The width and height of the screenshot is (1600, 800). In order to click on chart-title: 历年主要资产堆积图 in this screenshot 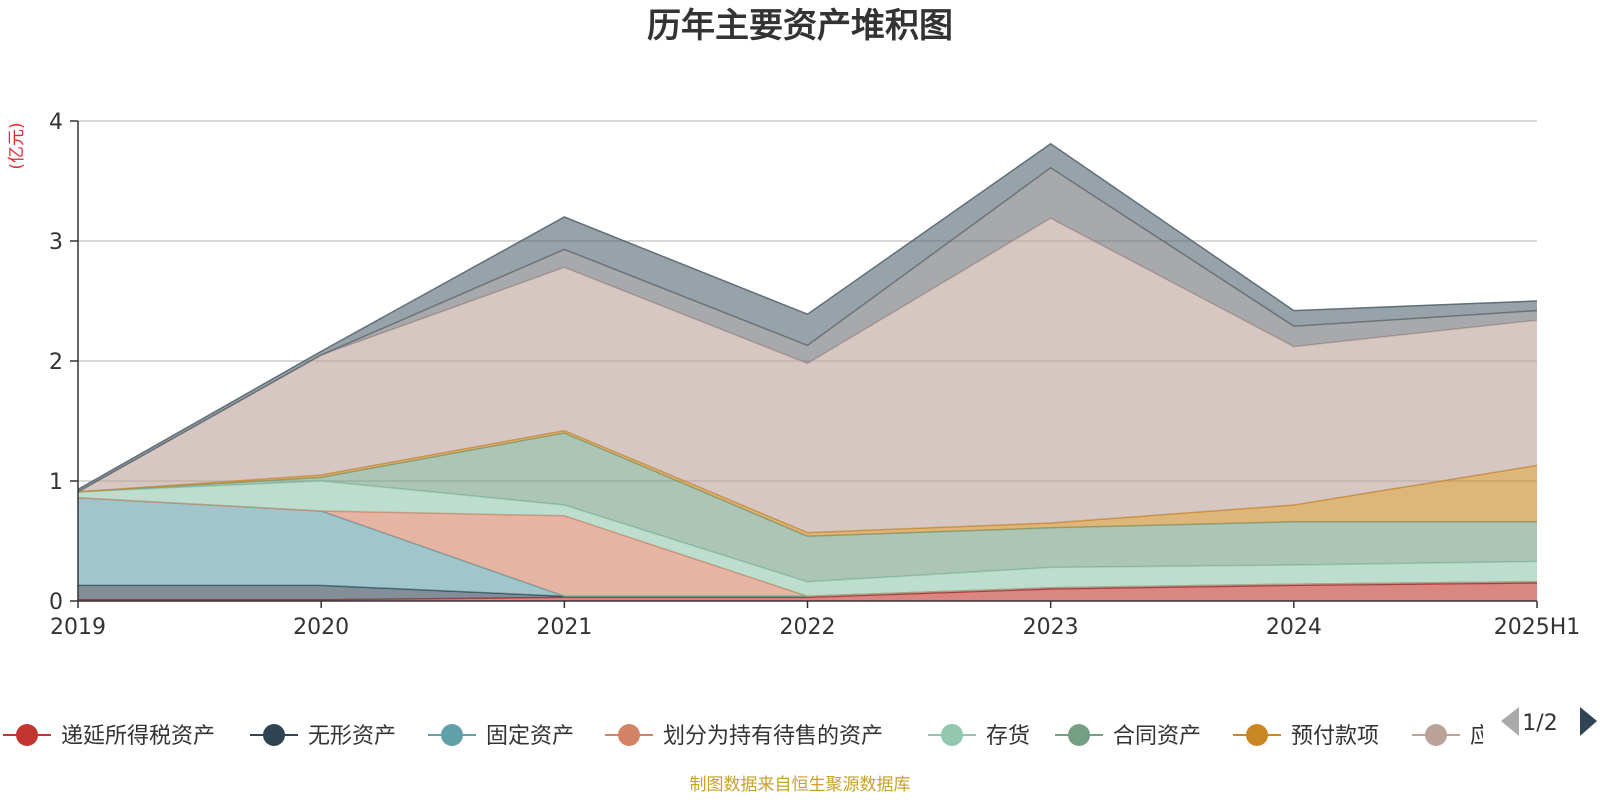, I will do `click(800, 26)`.